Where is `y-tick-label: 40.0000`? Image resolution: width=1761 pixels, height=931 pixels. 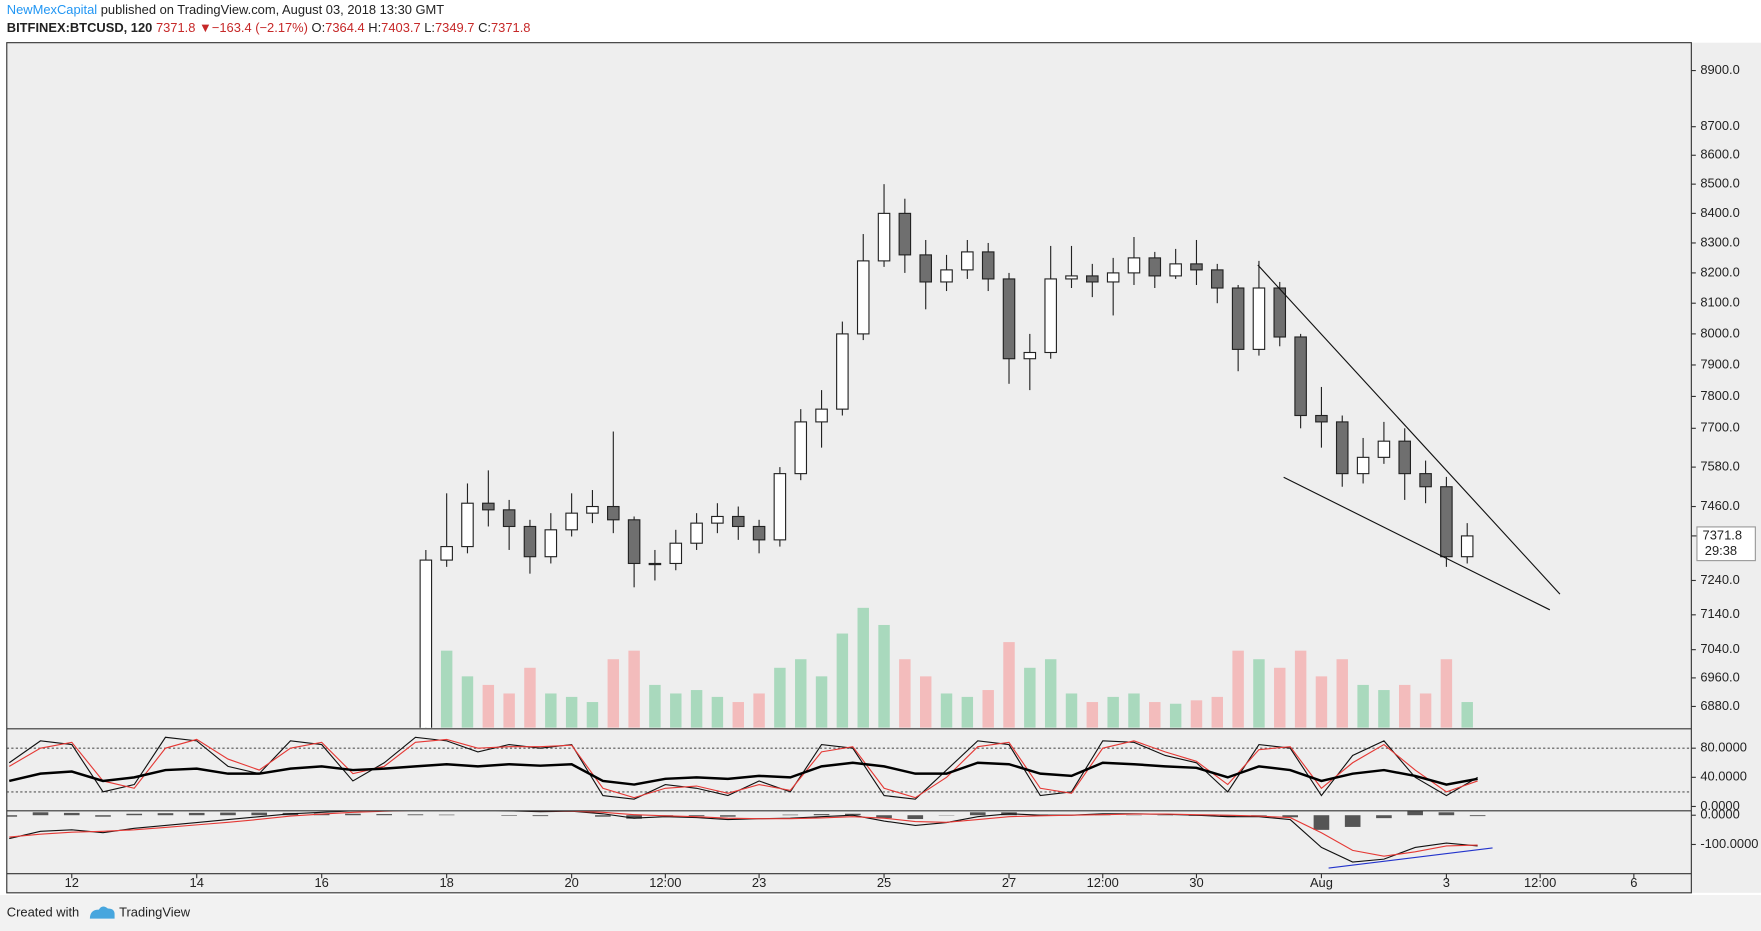 y-tick-label: 40.0000 is located at coordinates (1723, 776).